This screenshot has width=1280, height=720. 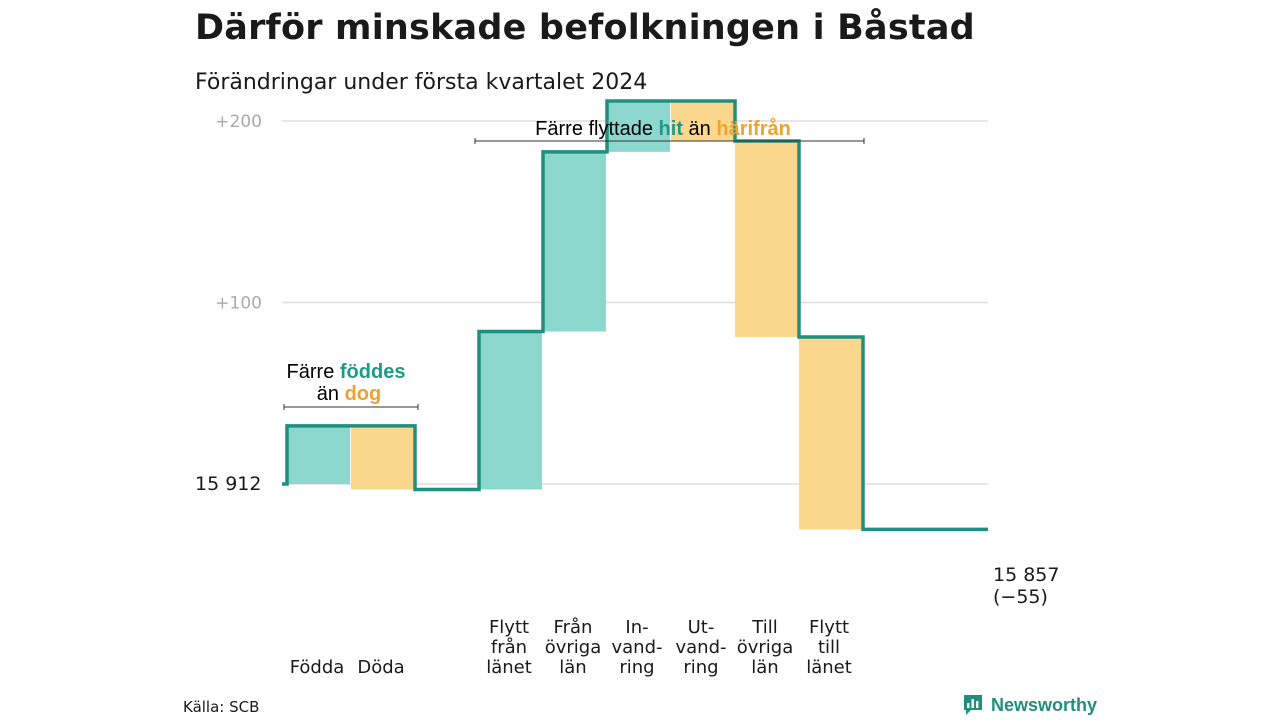 I want to click on moves-annotation-prefix: Färre flyttade, so click(x=594, y=129).